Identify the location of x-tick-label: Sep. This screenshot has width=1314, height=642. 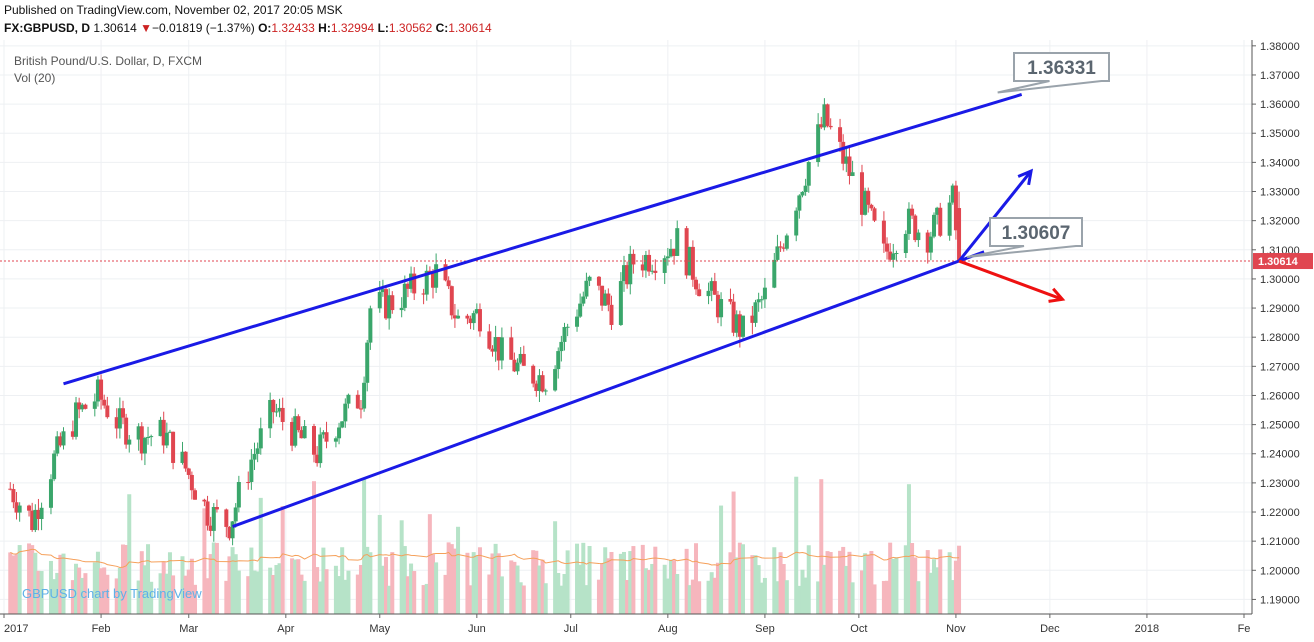
(765, 629).